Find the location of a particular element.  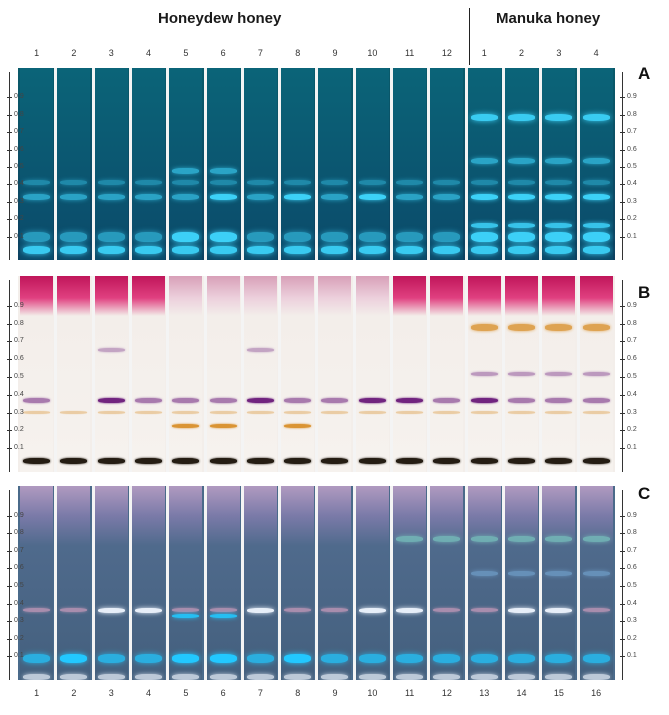

bottom-lane-label-4: 4 is located at coordinates (149, 693).